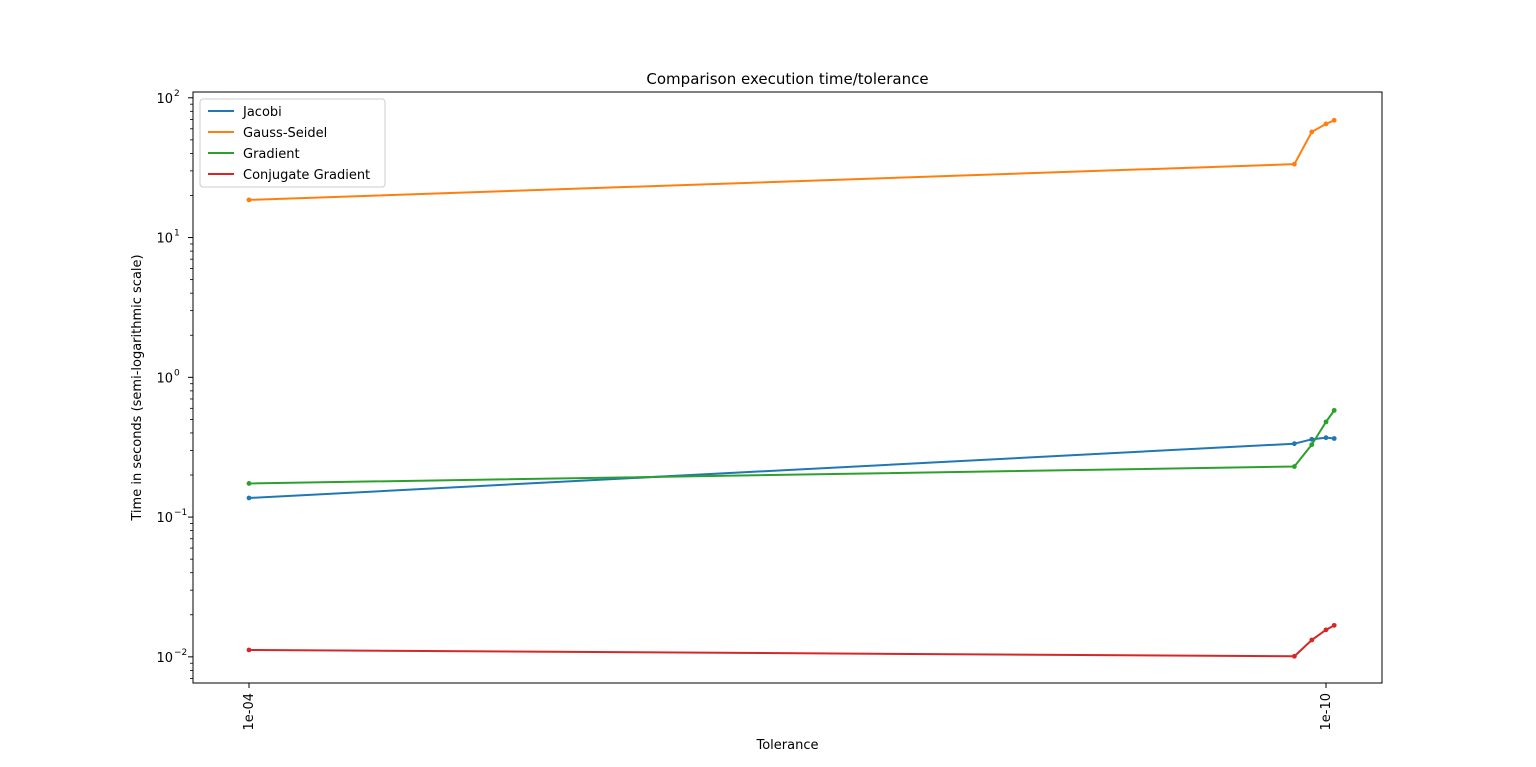 This screenshot has width=1536, height=767. What do you see at coordinates (285, 133) in the screenshot?
I see `legend-label: Gauss-Seidel` at bounding box center [285, 133].